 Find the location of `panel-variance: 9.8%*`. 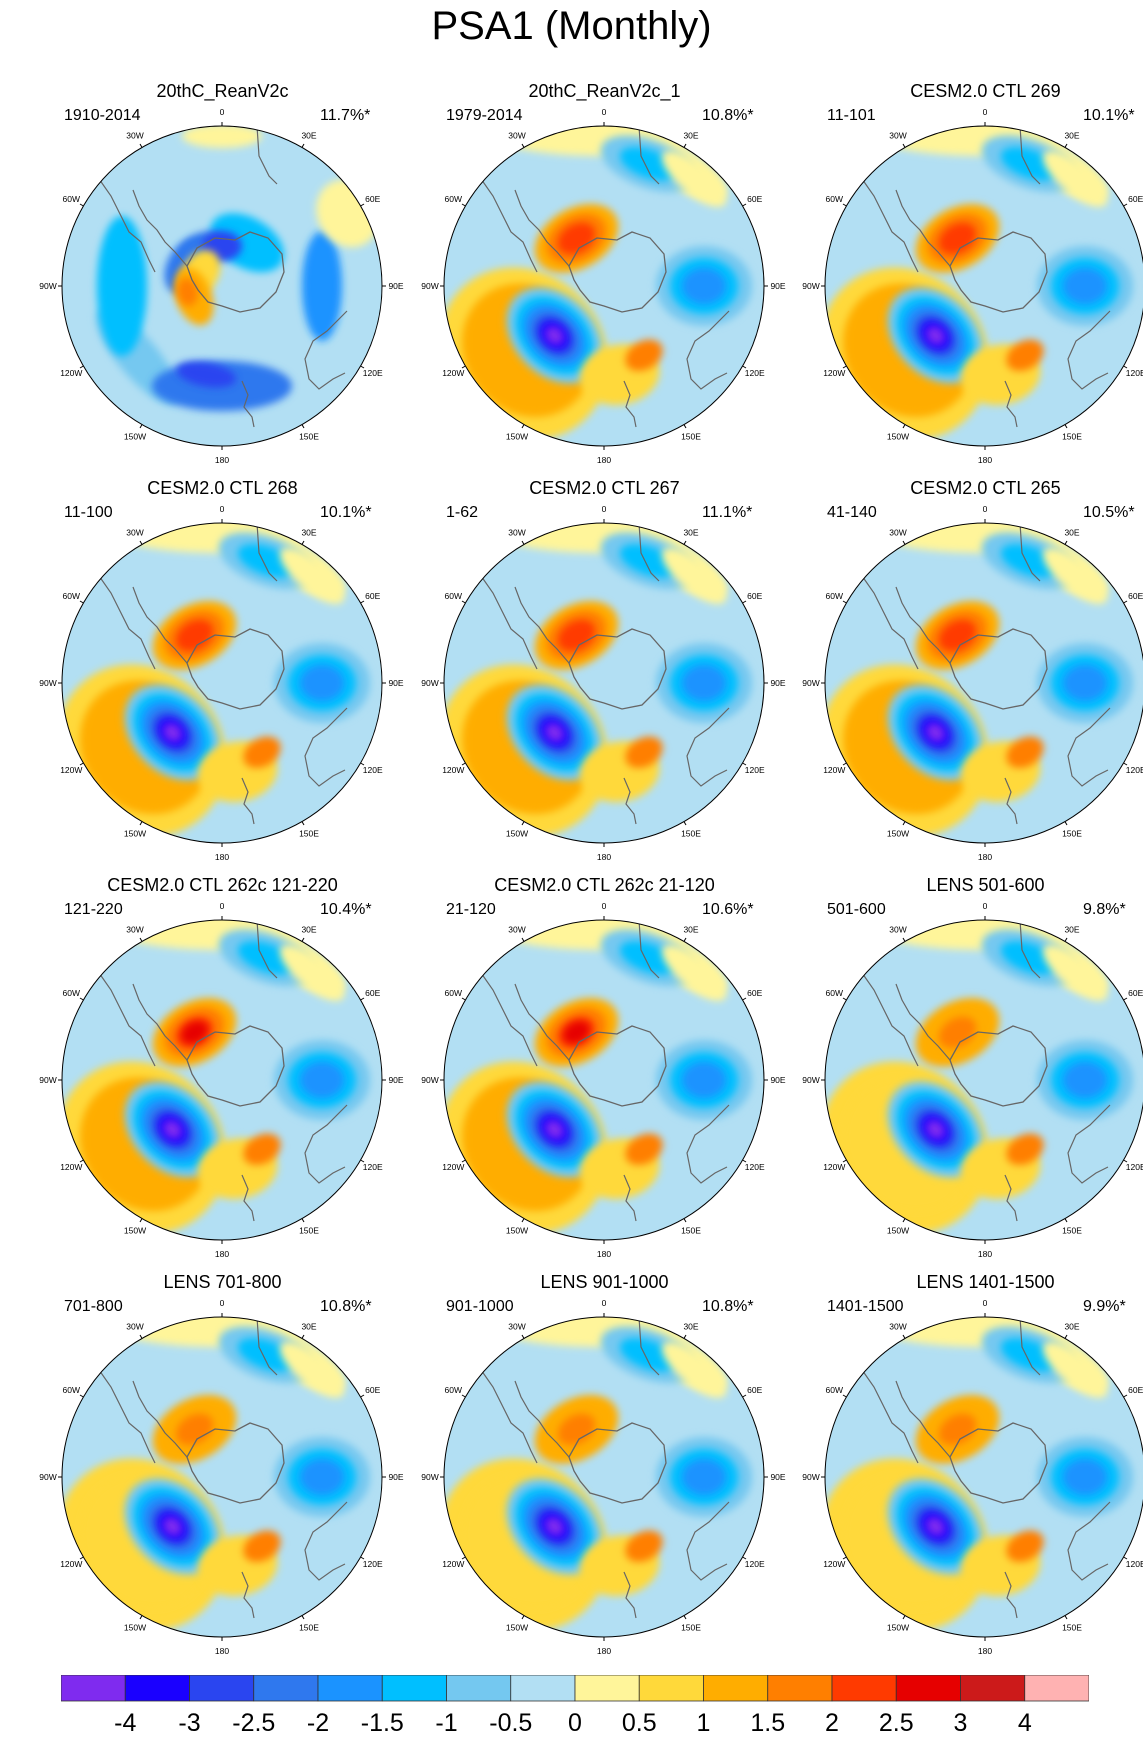

panel-variance: 9.8%* is located at coordinates (1104, 909).